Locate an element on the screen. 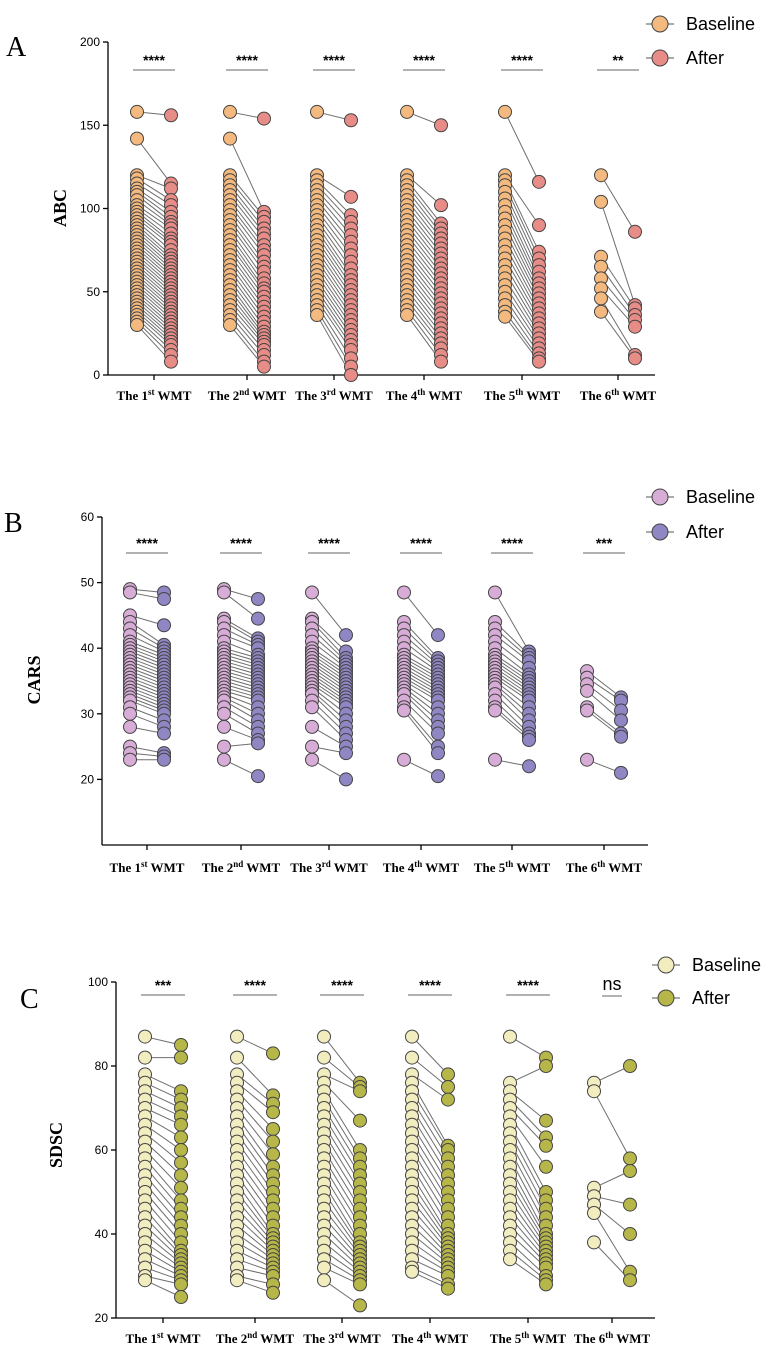  panel-letter: B is located at coordinates (13, 523).